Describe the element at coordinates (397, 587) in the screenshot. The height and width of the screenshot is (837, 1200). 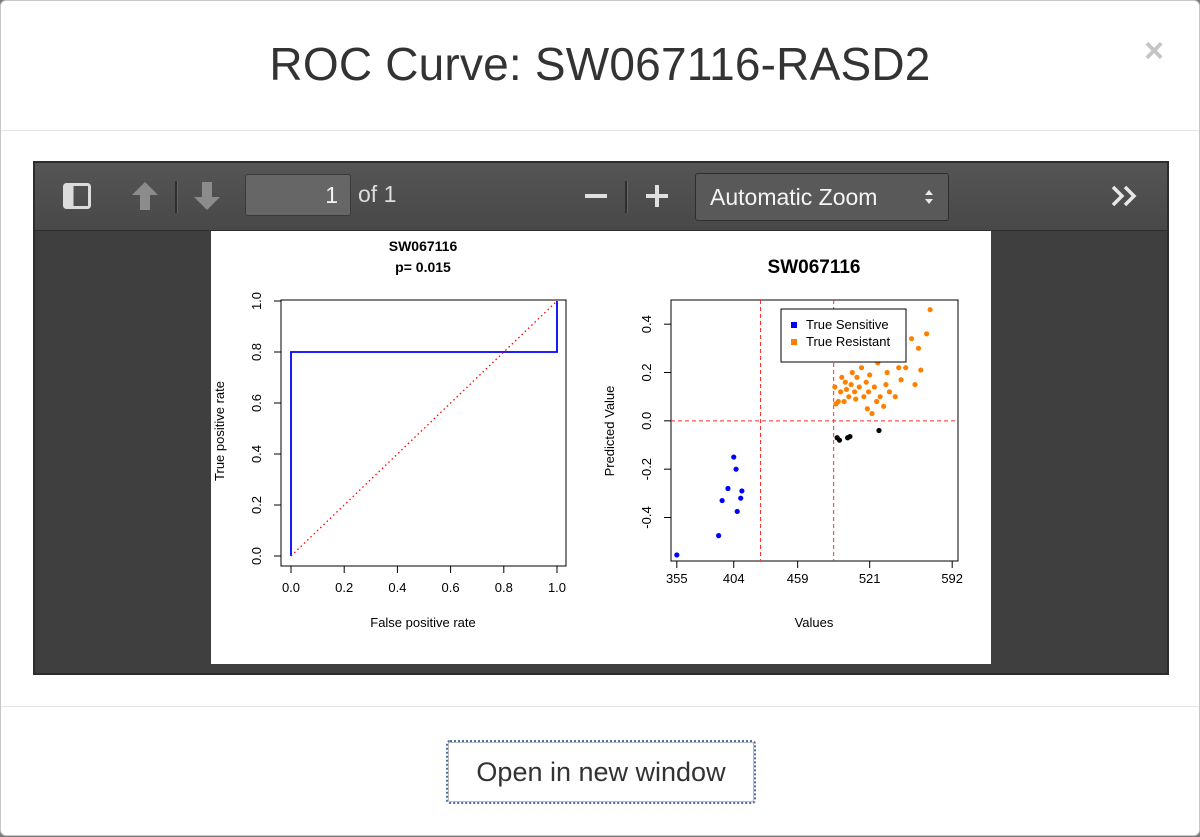
I see `roc-x-tick-label: 0.4` at that location.